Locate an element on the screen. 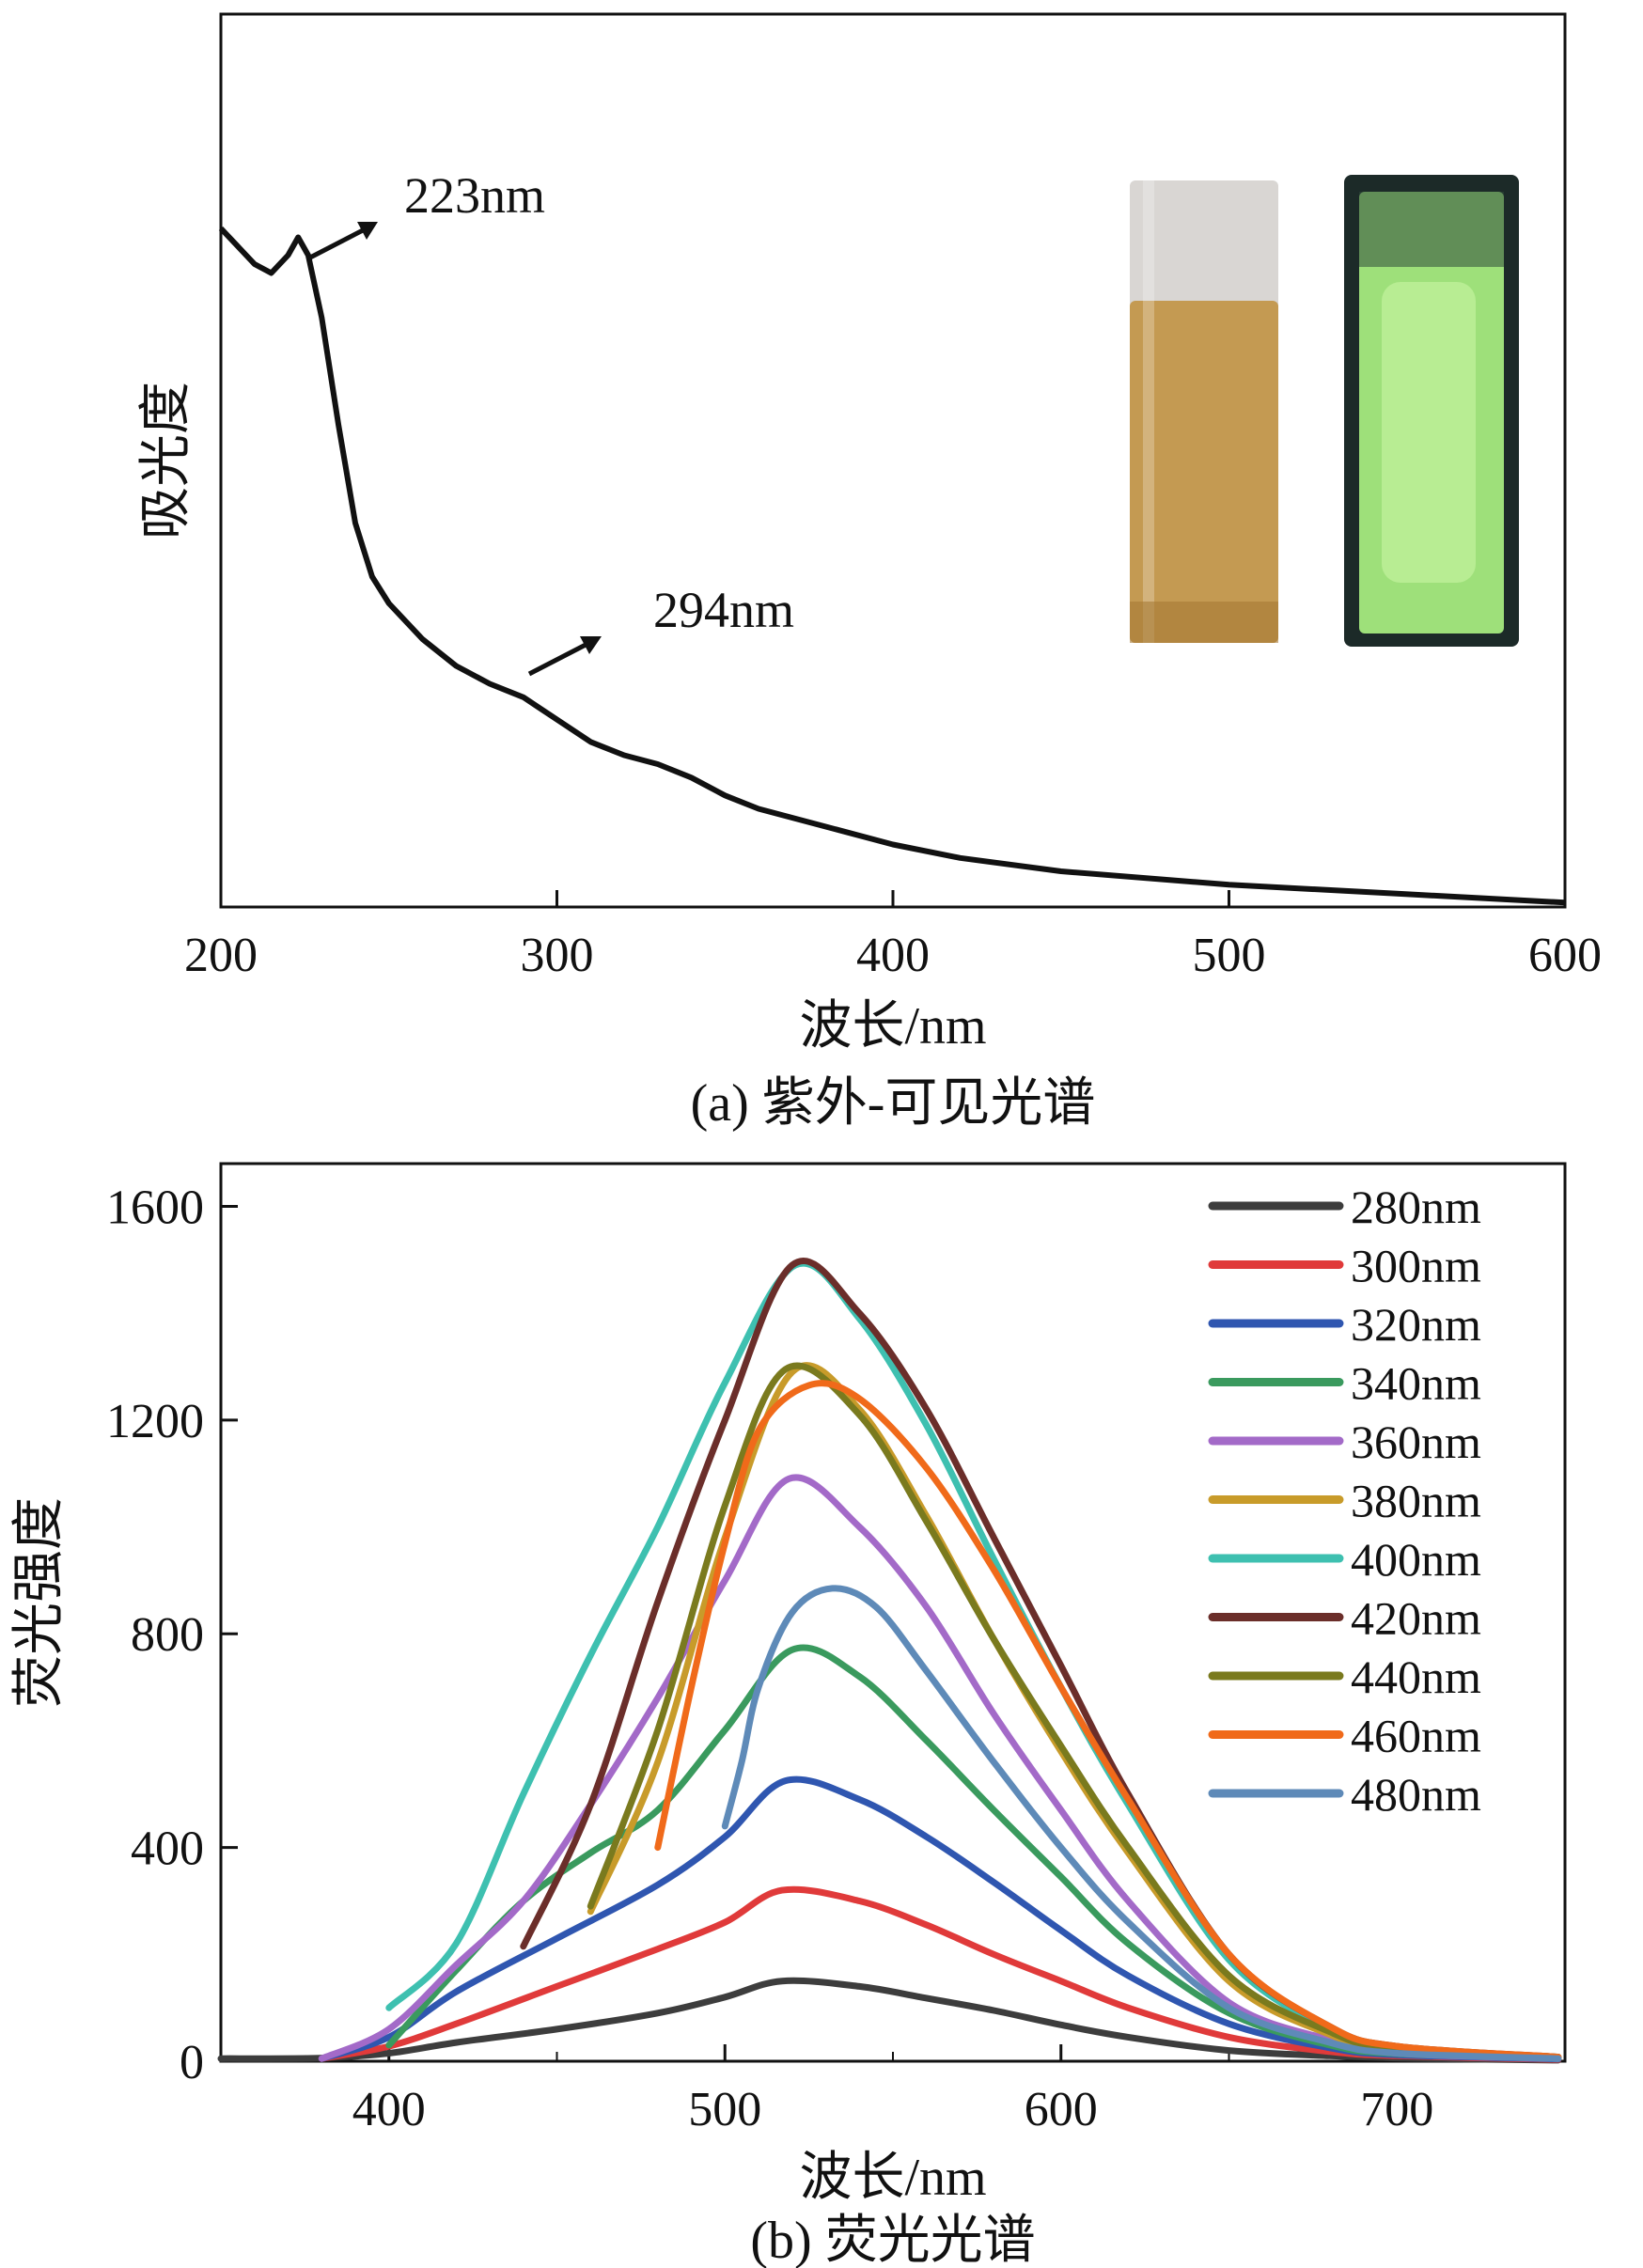  legend-label: 280nm is located at coordinates (1416, 1207).